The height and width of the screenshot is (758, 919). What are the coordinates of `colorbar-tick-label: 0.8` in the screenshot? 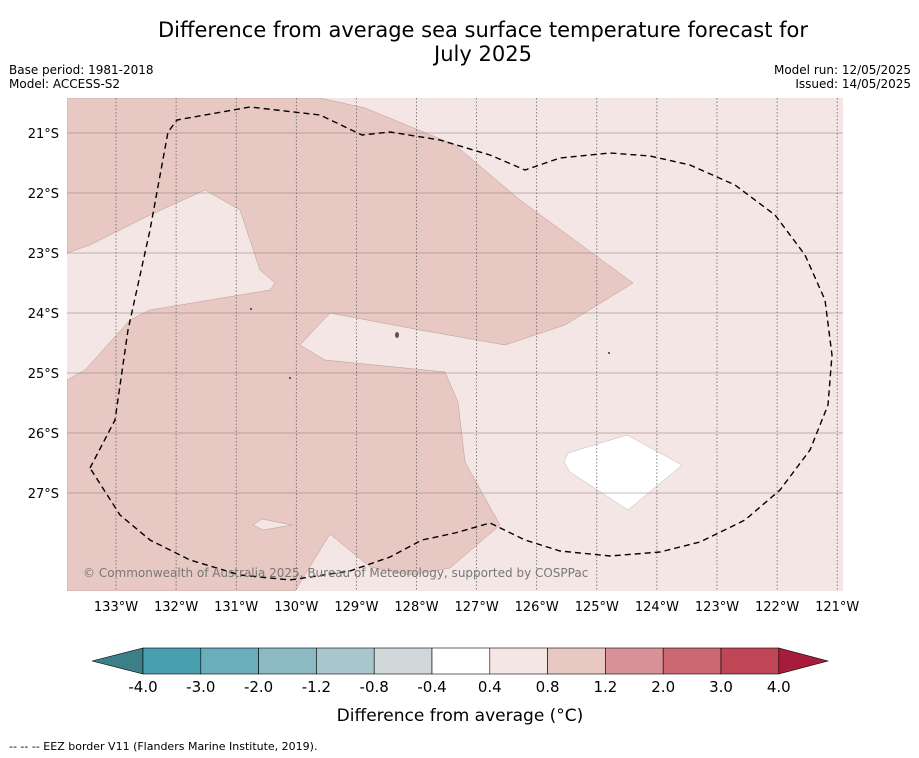 It's located at (548, 687).